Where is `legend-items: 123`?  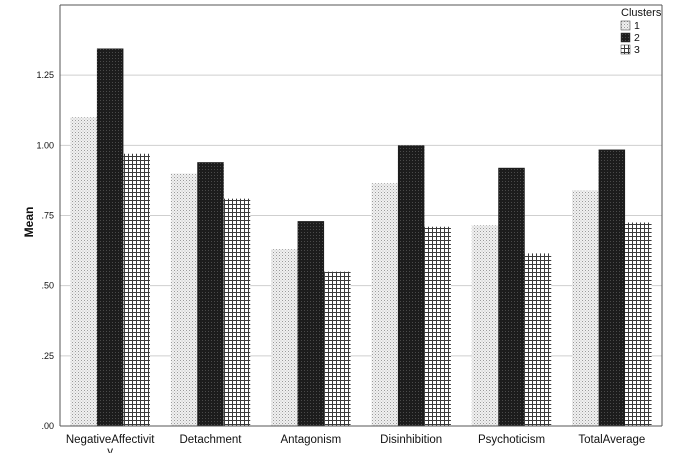 legend-items: 123 is located at coordinates (630, 38).